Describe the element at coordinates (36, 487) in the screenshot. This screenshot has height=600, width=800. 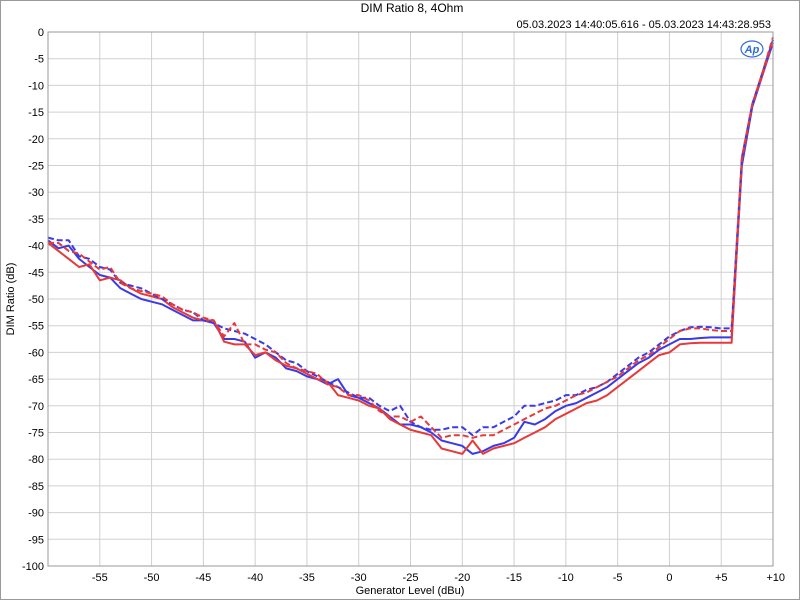
I see `y-tick-label: -85` at that location.